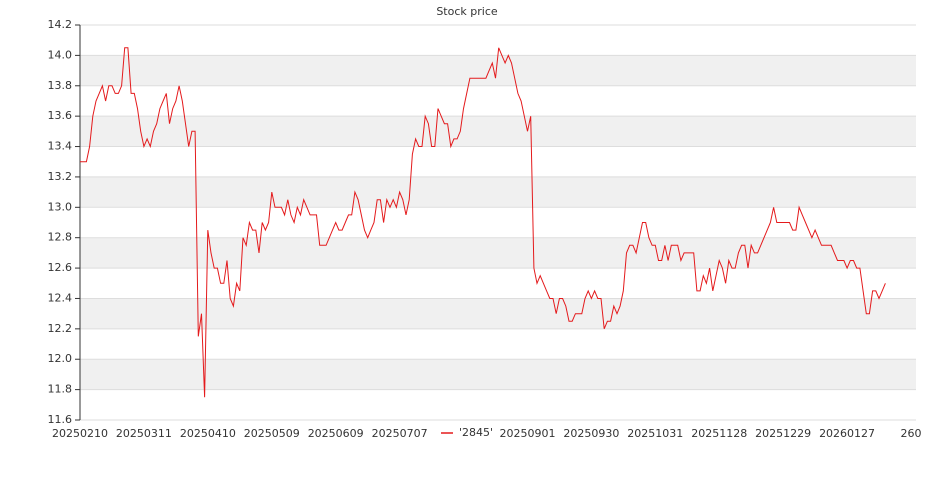  Describe the element at coordinates (60, 297) in the screenshot. I see `y-tick-label: 12.4` at that location.